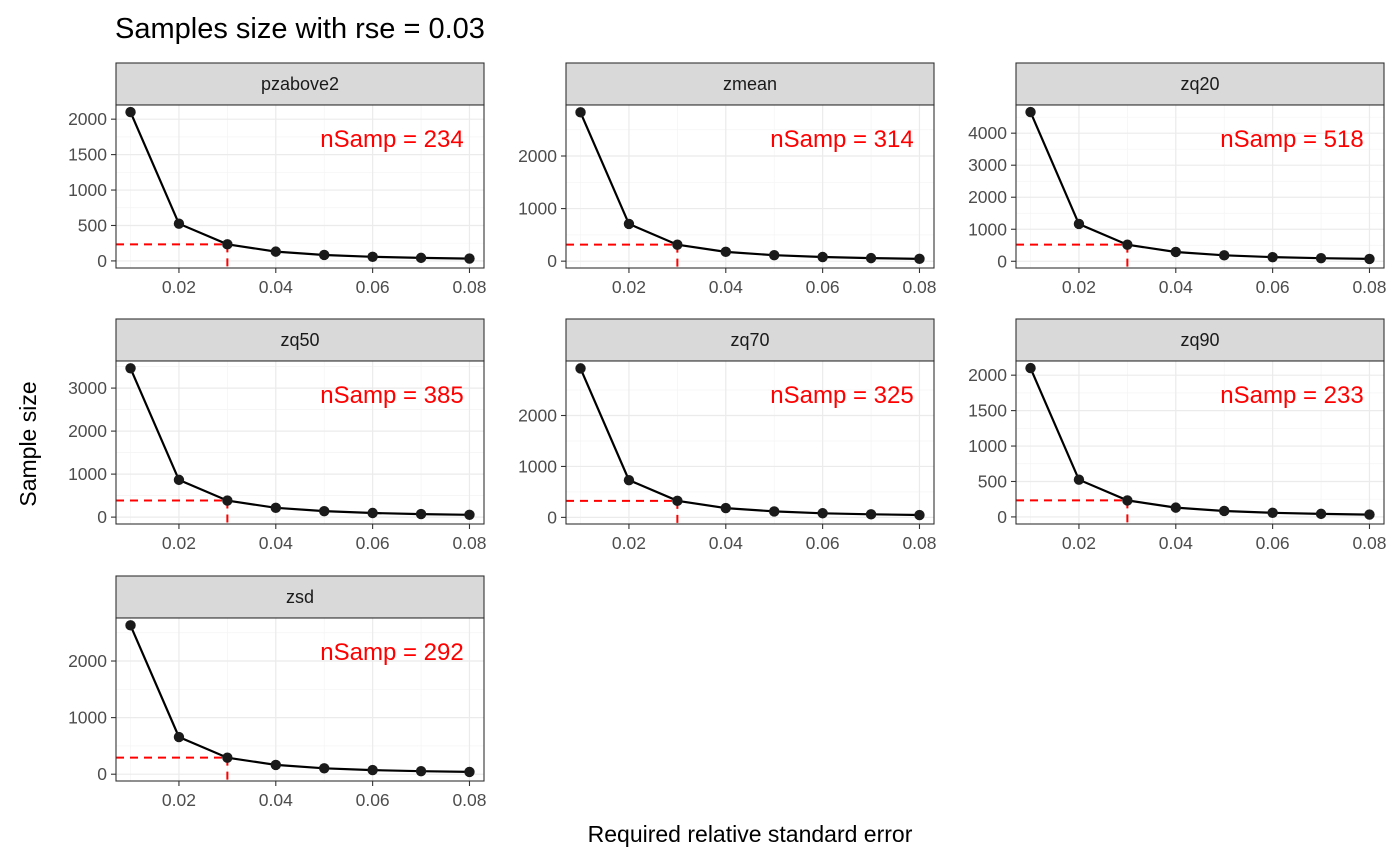 The width and height of the screenshot is (1400, 865). I want to click on panel-background-zq20, so click(1200, 186).